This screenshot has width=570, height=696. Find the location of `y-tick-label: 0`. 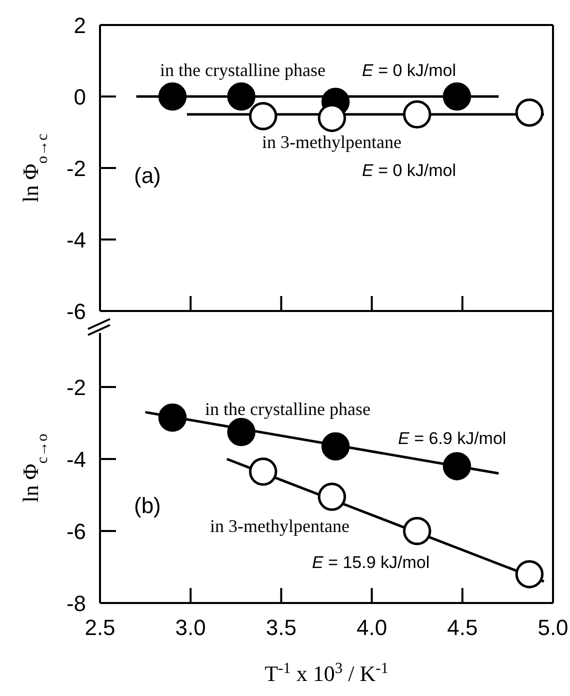

y-tick-label: 0 is located at coordinates (80, 97).